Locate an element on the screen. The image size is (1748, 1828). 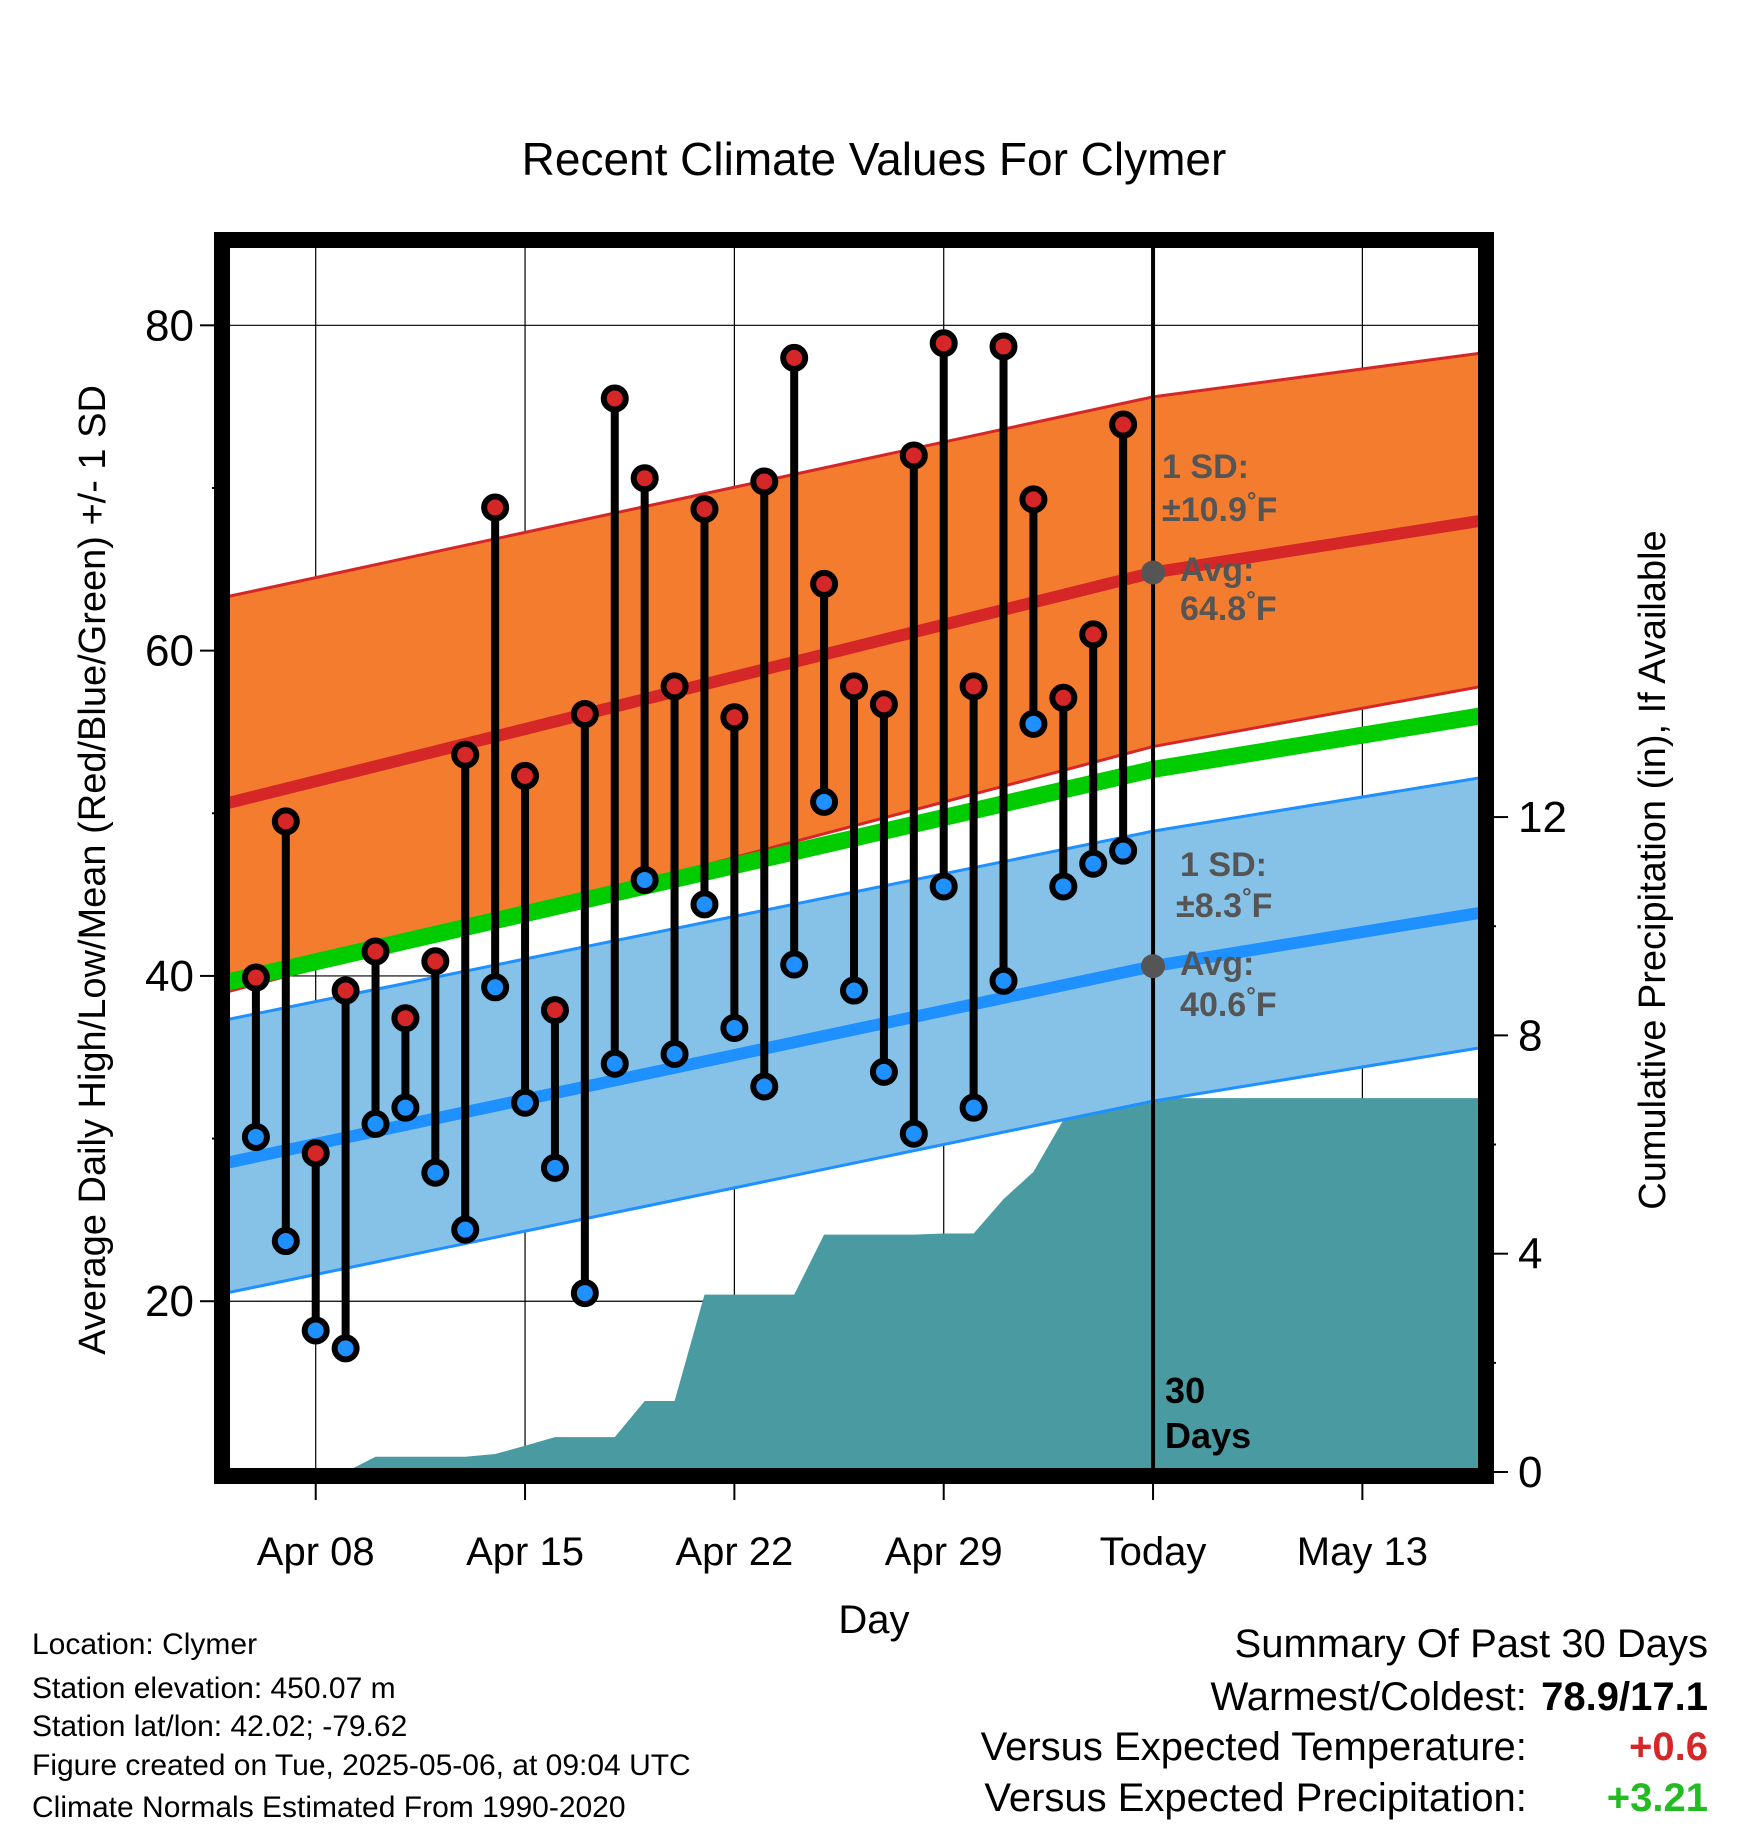
summary-precip-label: Versus Expected Precipitation: is located at coordinates (1255, 1798).